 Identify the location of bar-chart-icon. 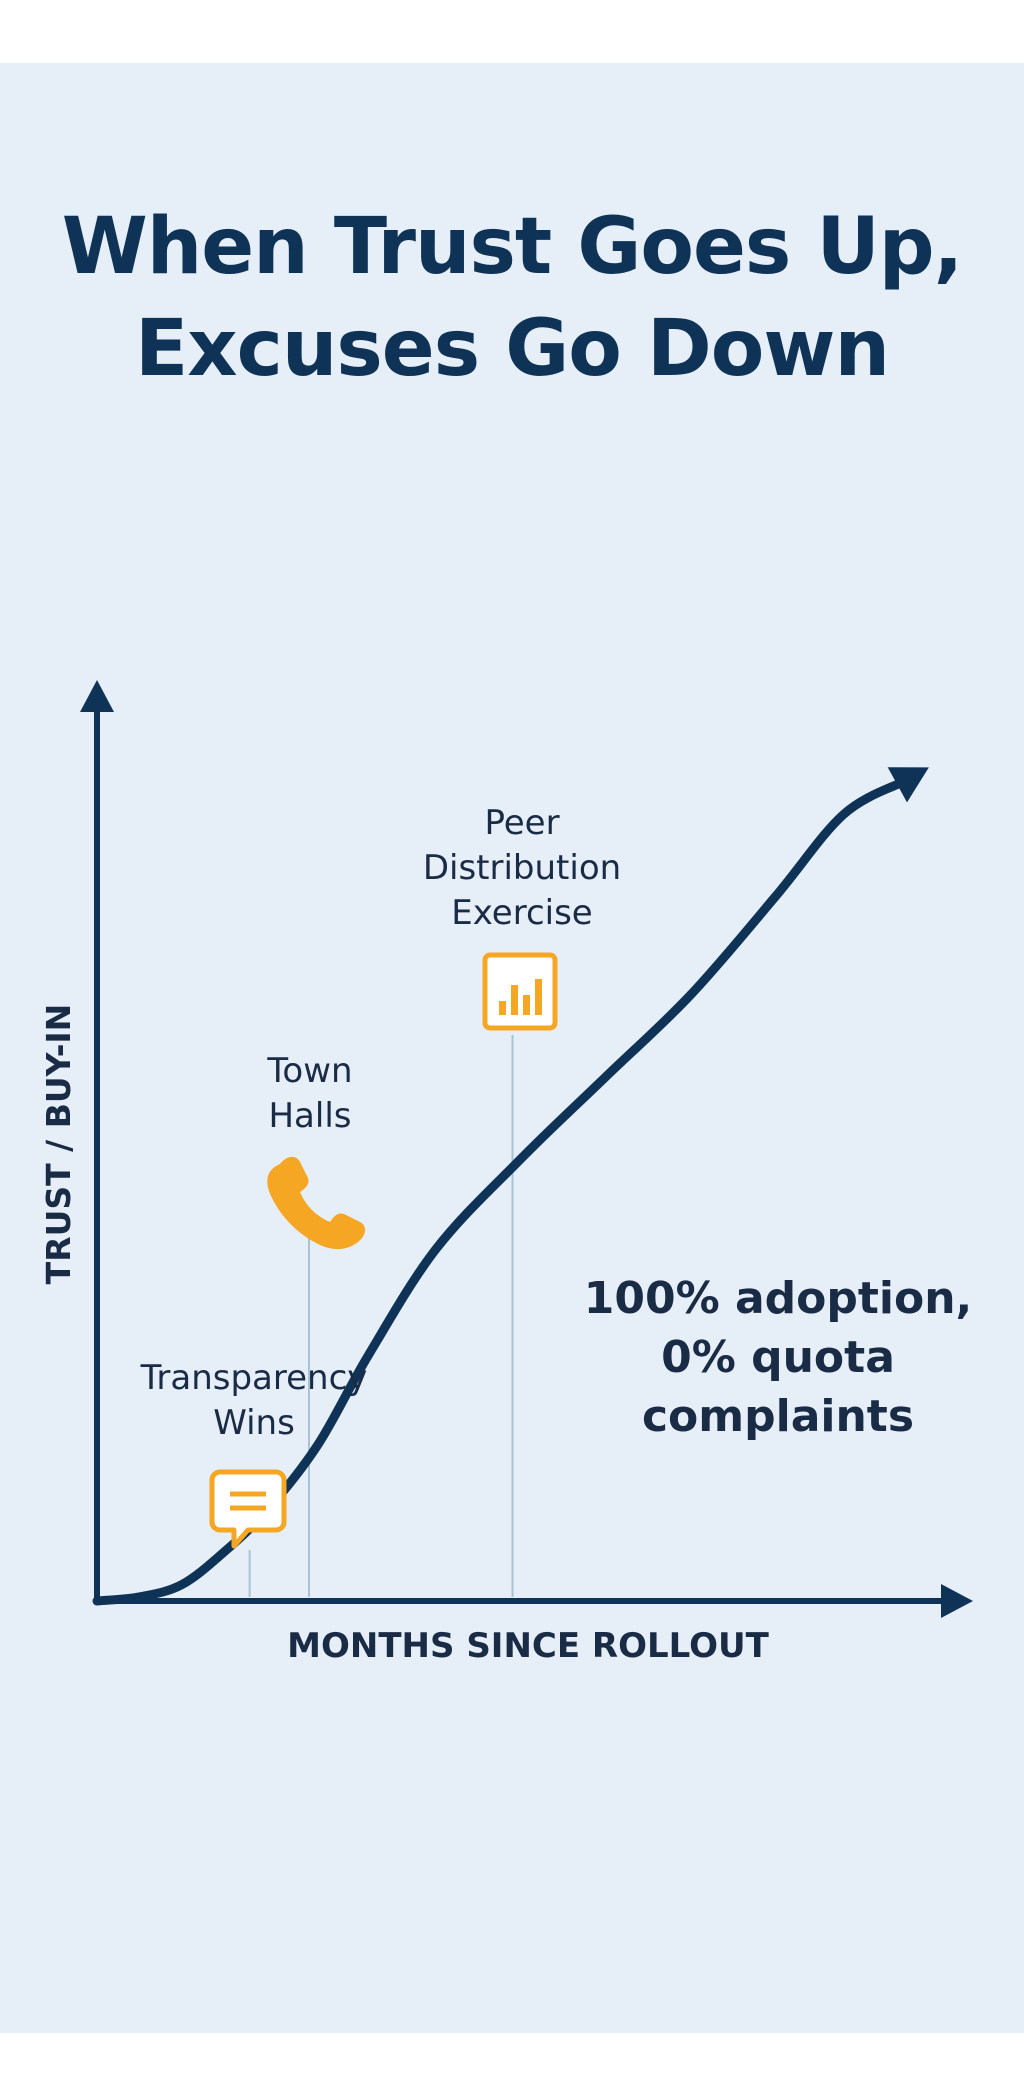
(520, 991).